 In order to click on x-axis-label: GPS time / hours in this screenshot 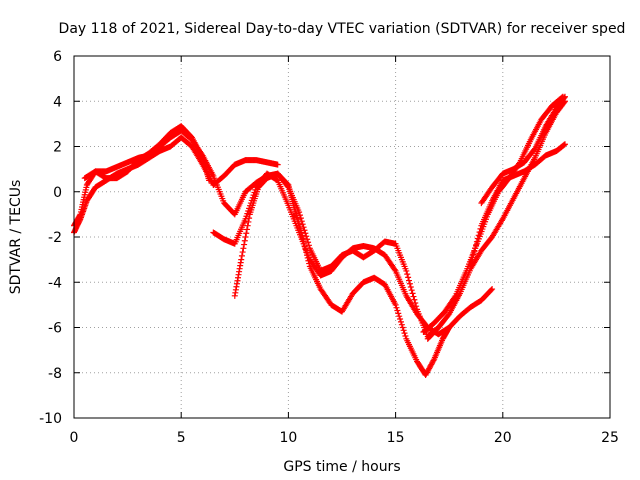, I will do `click(341, 467)`.